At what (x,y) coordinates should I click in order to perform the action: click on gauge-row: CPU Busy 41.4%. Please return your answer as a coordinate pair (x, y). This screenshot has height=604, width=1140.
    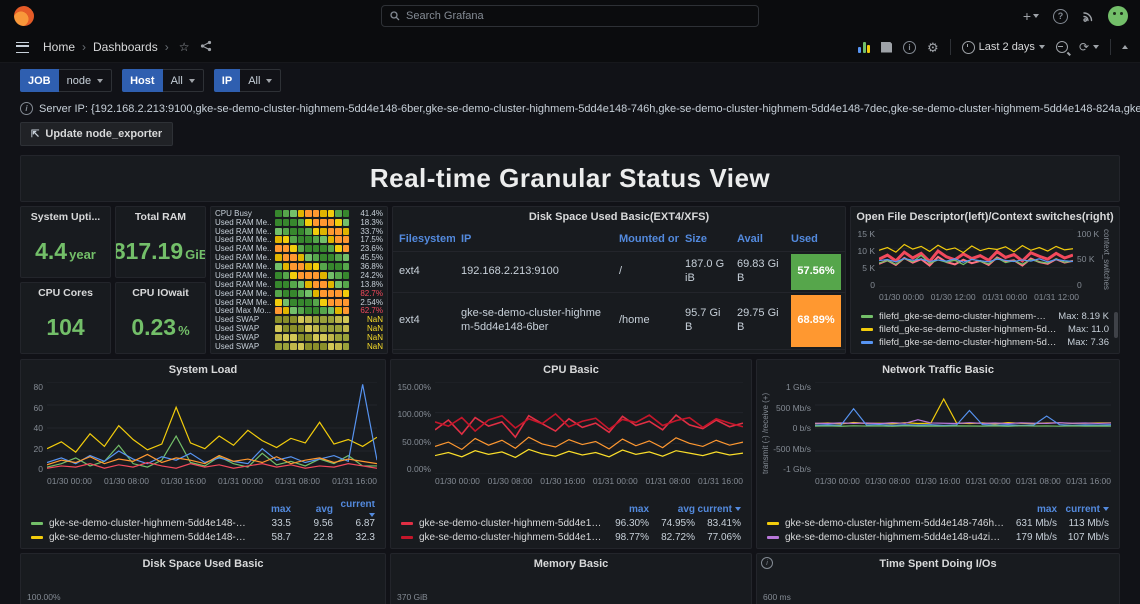
    Looking at the image, I should click on (299, 213).